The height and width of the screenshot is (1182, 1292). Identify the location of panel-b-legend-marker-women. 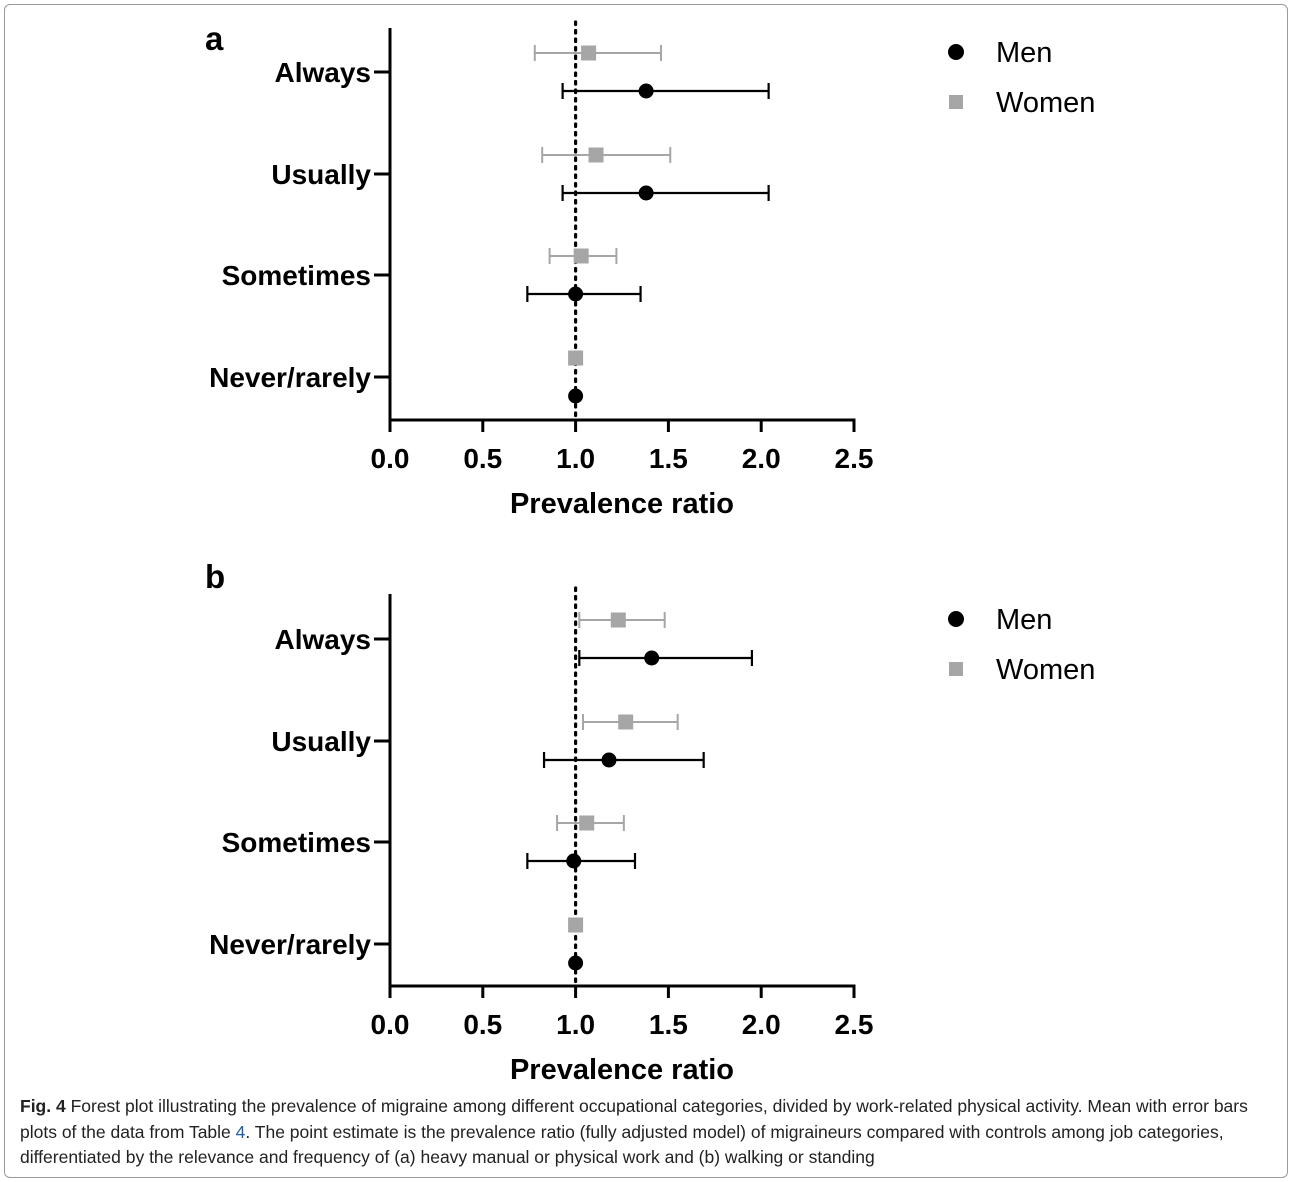
(956, 669).